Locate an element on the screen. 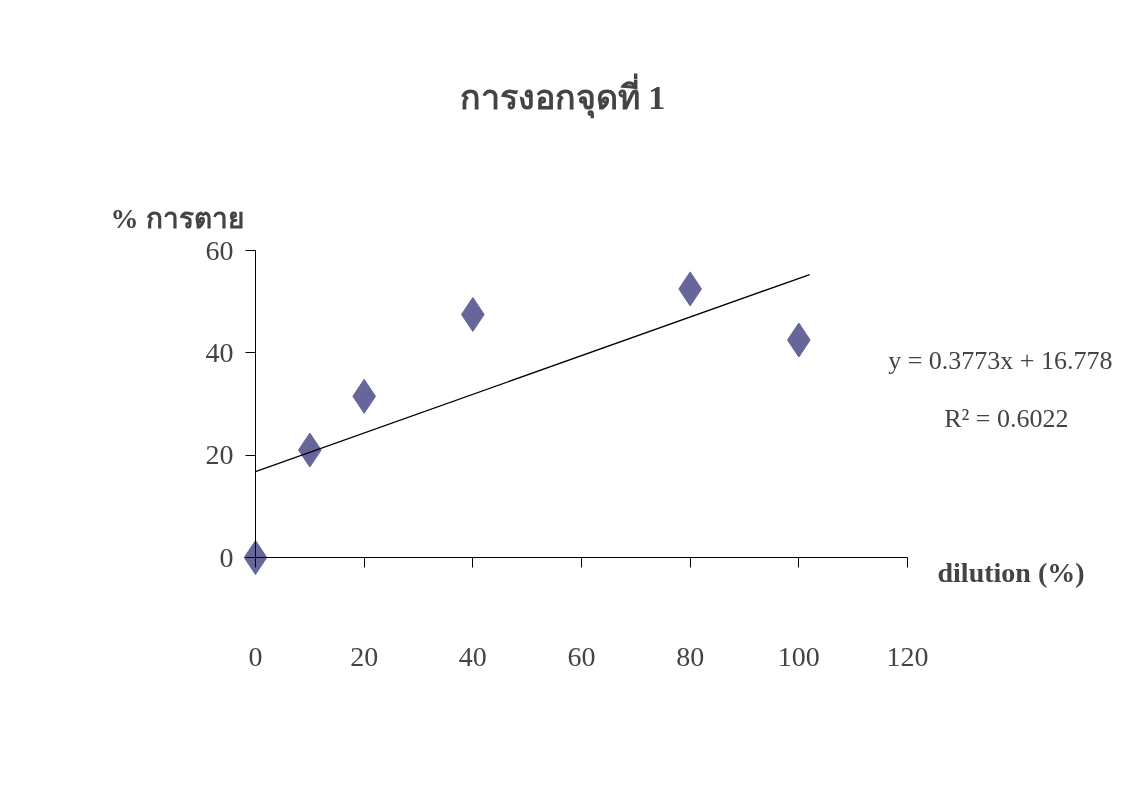 Image resolution: width=1121 pixels, height=809 pixels. y-tick-label: 60 is located at coordinates (219, 250).